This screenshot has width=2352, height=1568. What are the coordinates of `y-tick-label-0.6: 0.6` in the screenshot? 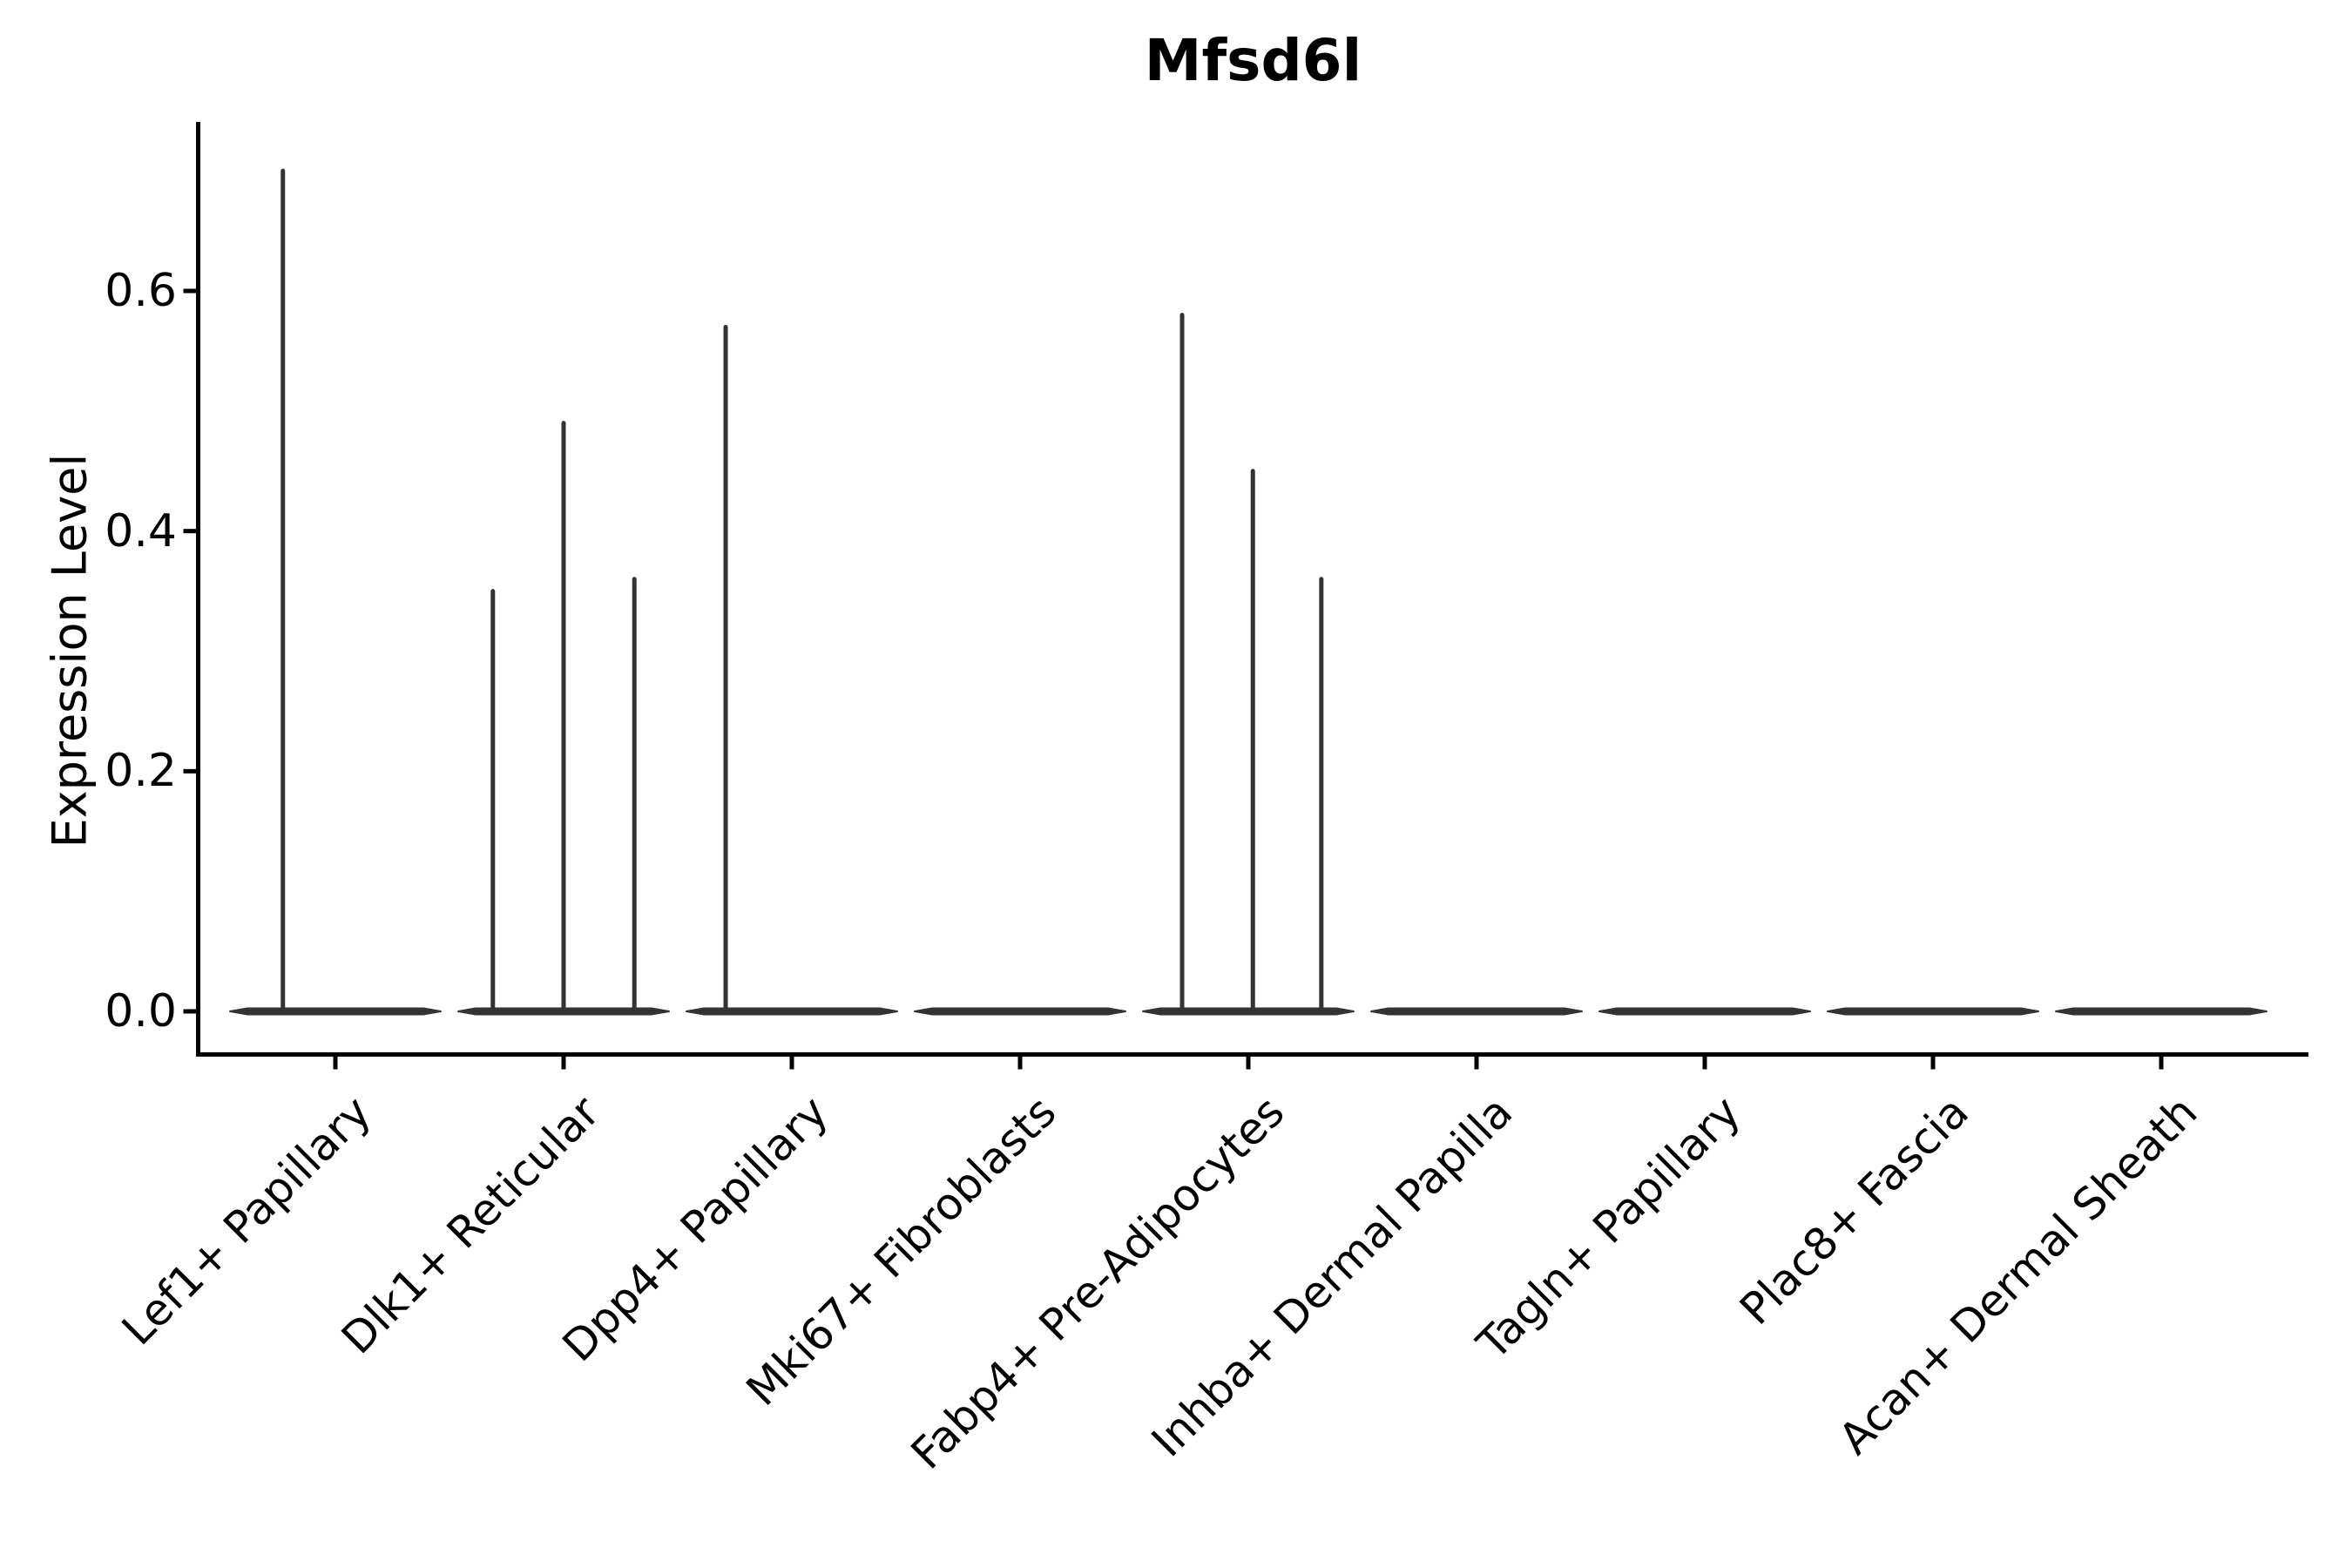 It's located at (141, 291).